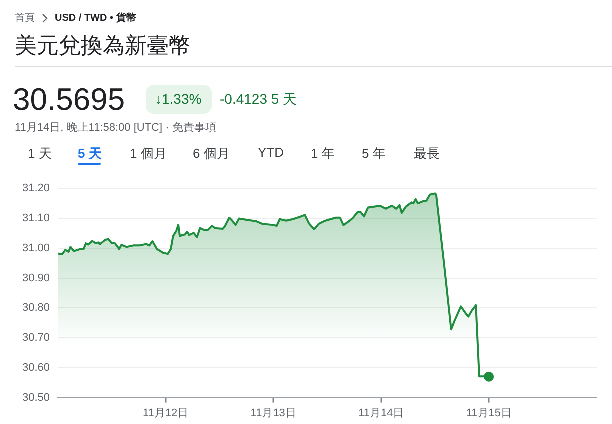 The width and height of the screenshot is (612, 424). Describe the element at coordinates (36, 368) in the screenshot. I see `y-tick-label: 30.60` at that location.